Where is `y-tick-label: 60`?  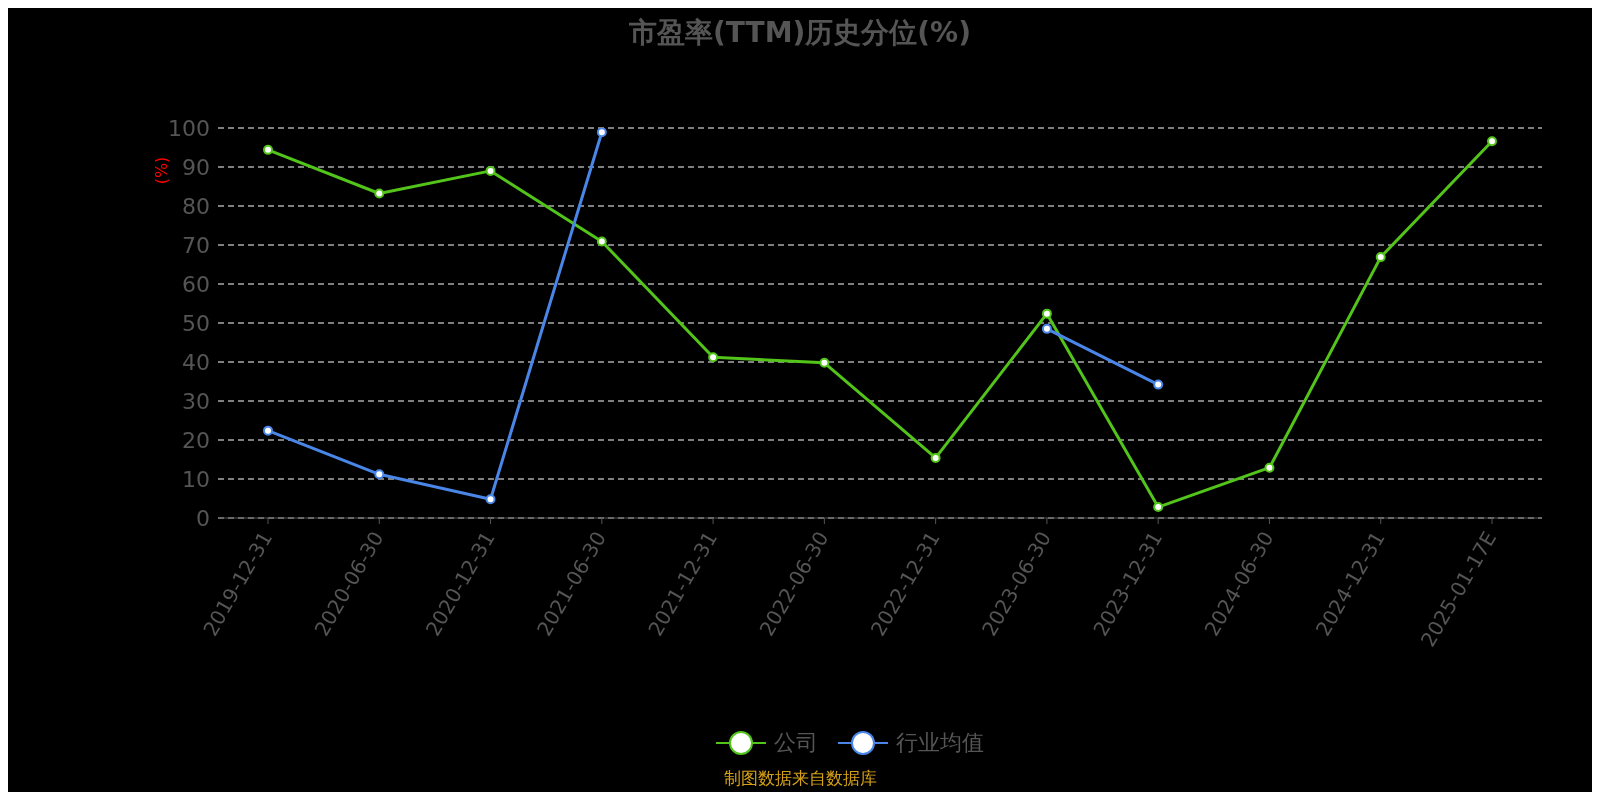 y-tick-label: 60 is located at coordinates (196, 284).